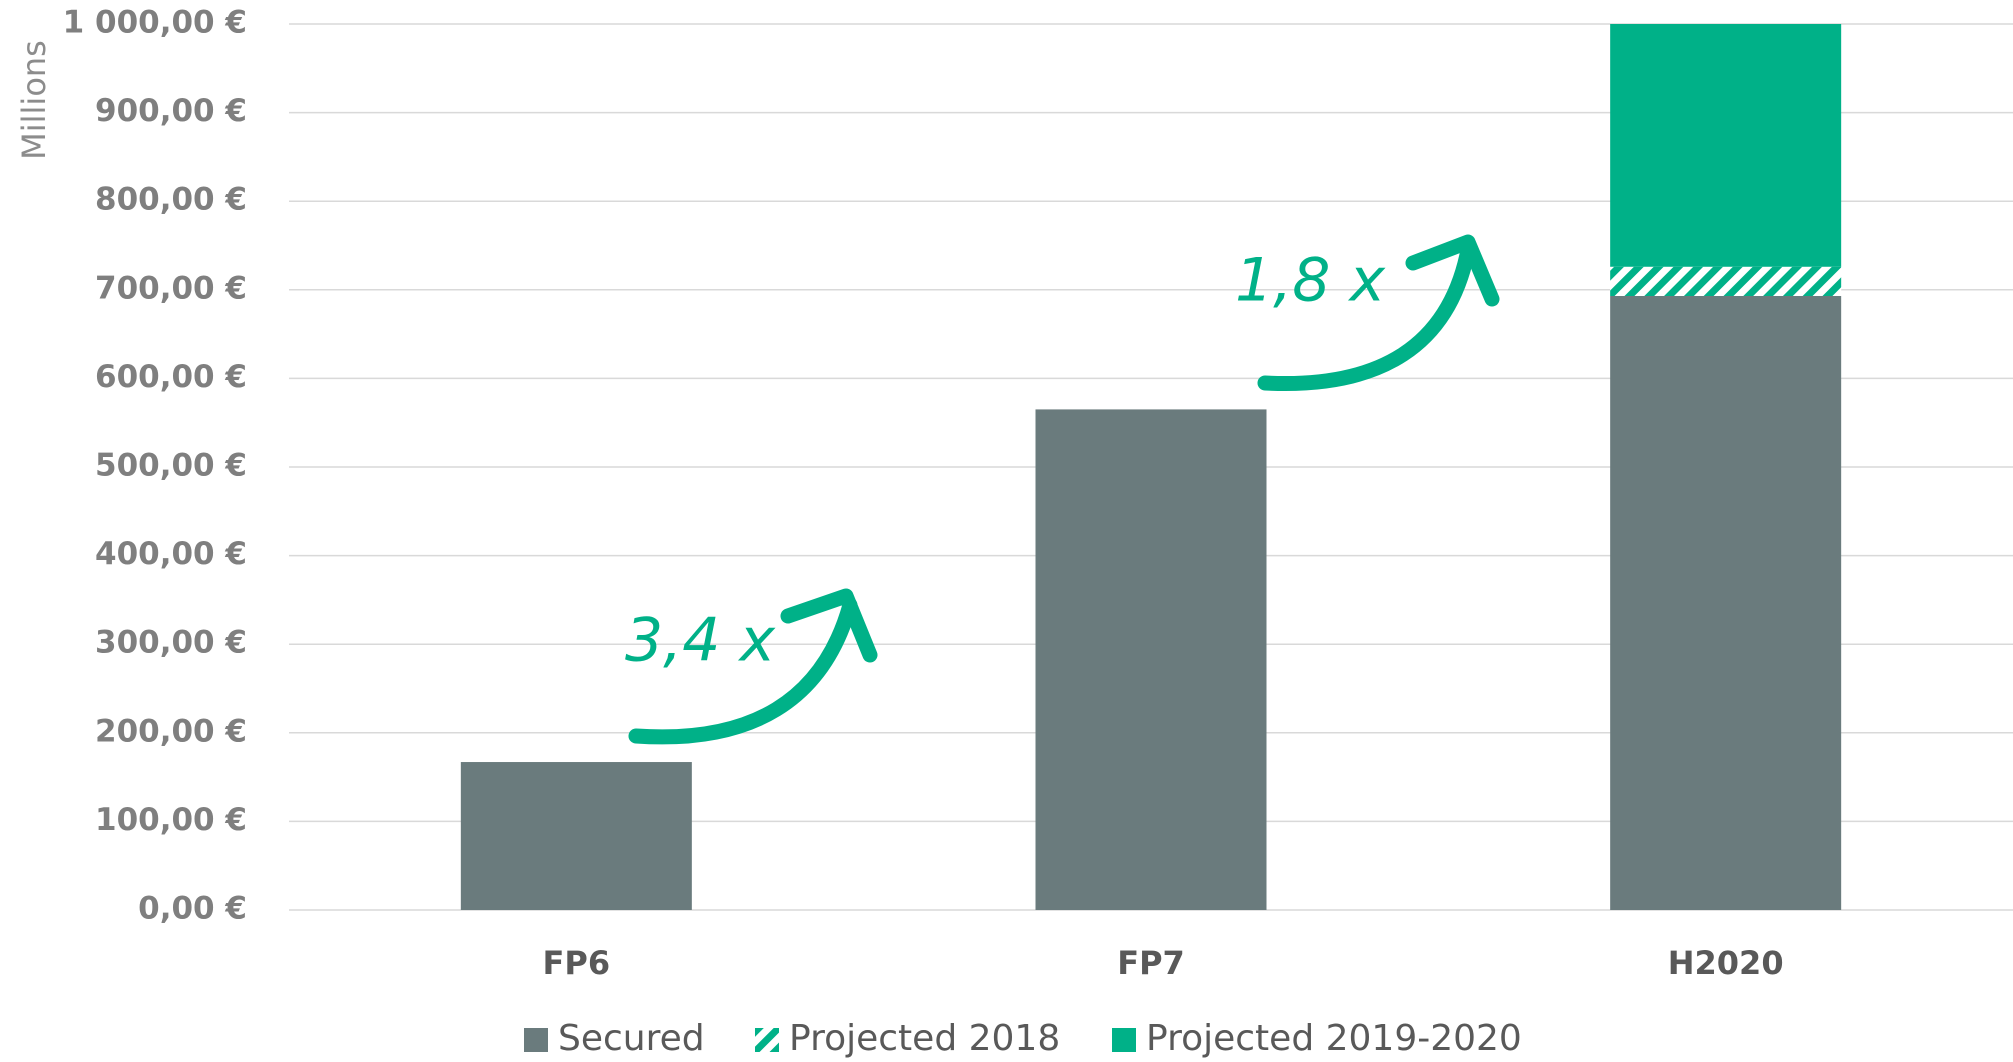 The image size is (2013, 1062). What do you see at coordinates (34, 100) in the screenshot?
I see `y-axis-label: Millions` at bounding box center [34, 100].